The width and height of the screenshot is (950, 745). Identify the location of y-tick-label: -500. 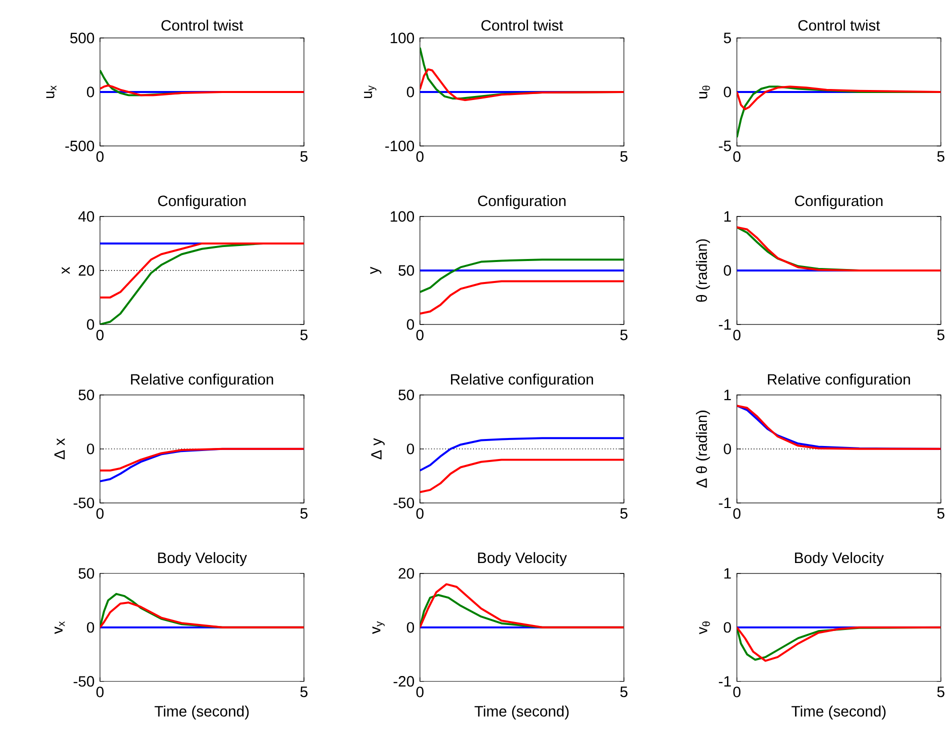
(79, 146).